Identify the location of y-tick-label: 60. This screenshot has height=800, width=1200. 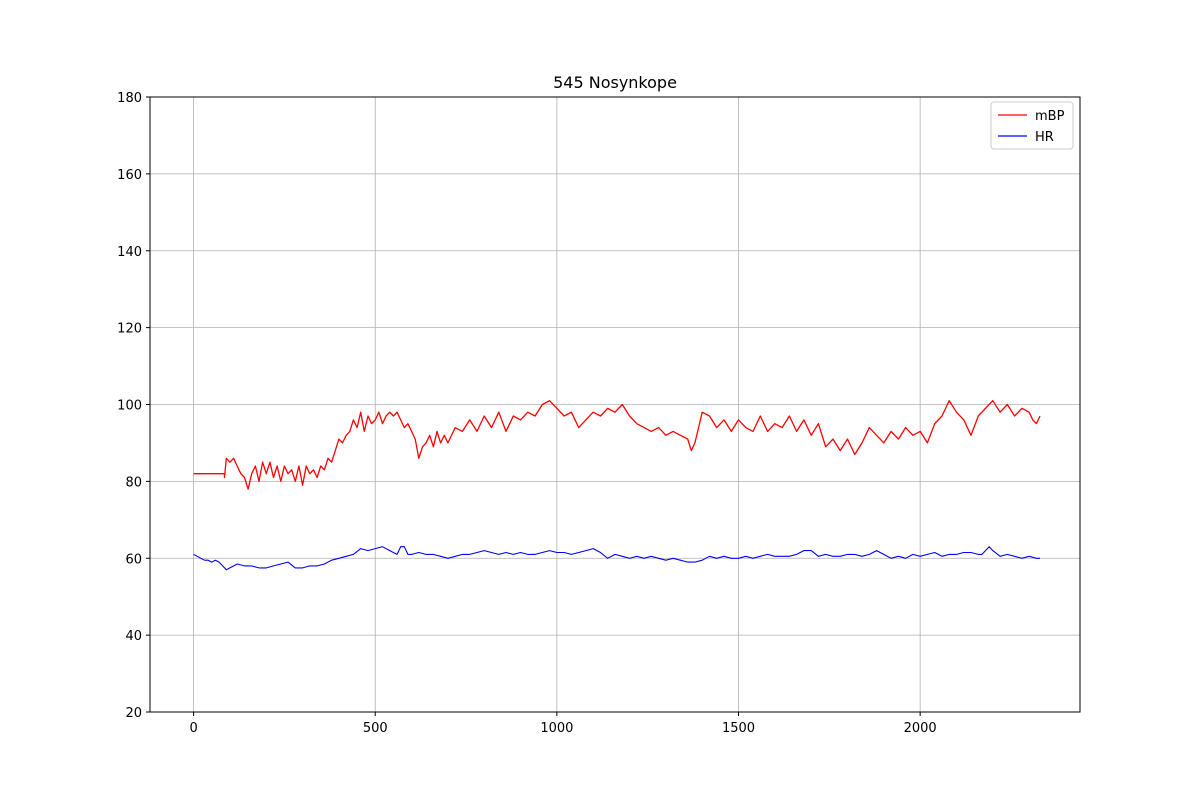
(133, 559).